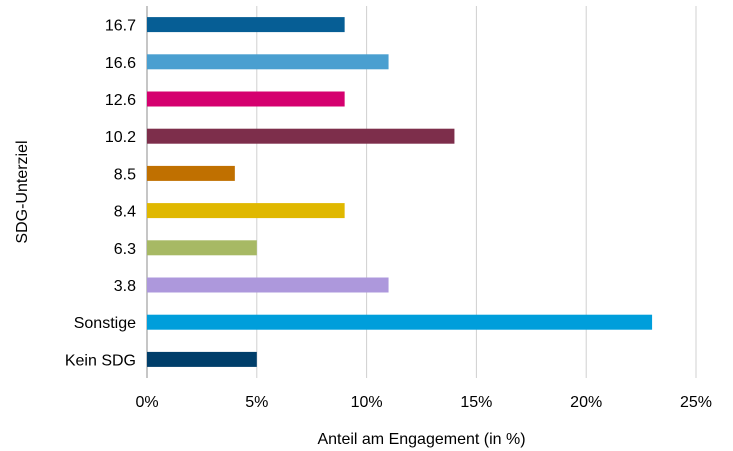  What do you see at coordinates (125, 286) in the screenshot?
I see `category-label: 3.8` at bounding box center [125, 286].